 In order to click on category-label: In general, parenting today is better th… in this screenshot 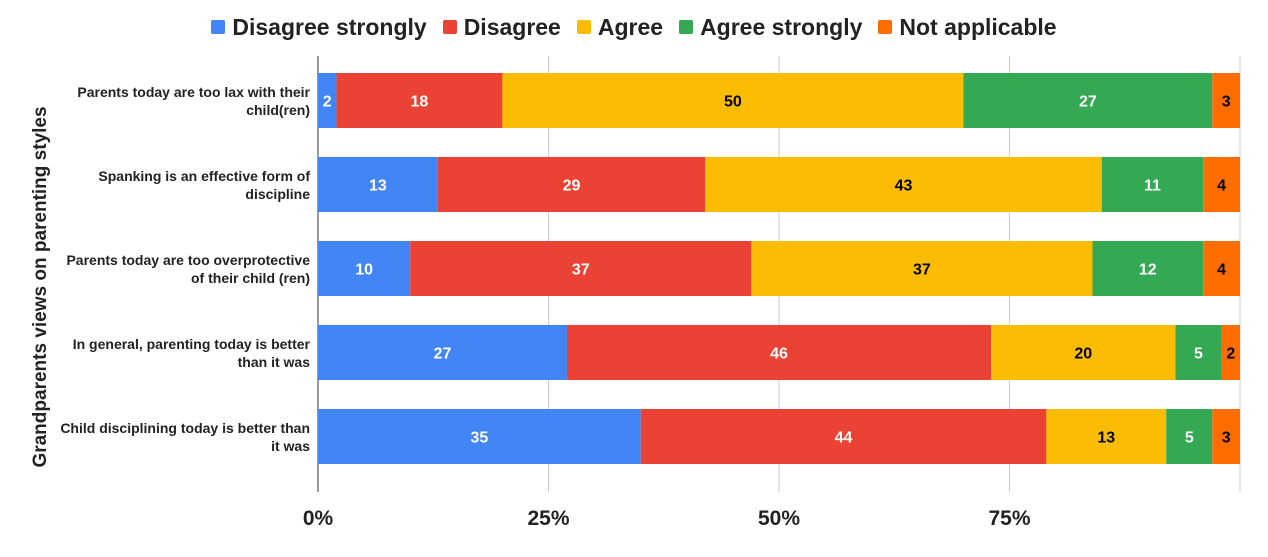, I will do `click(191, 352)`.